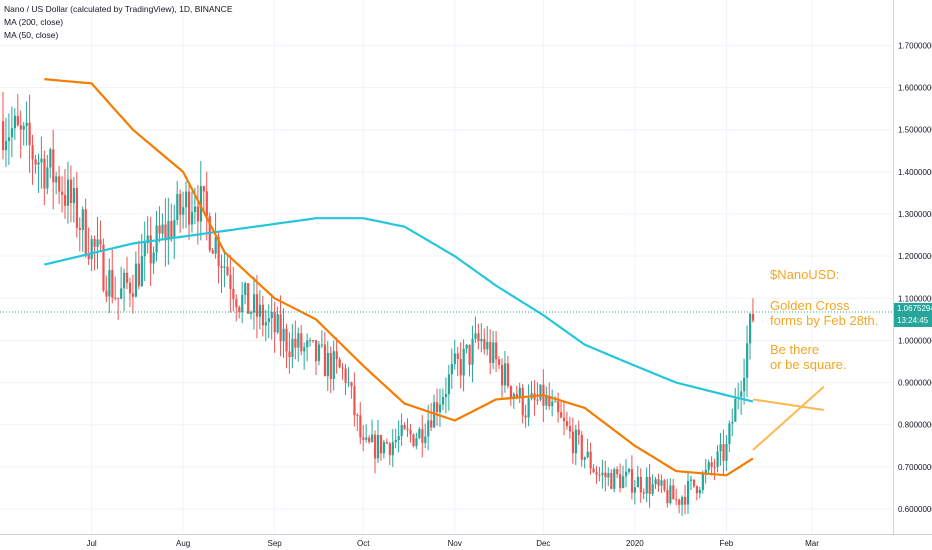 This screenshot has width=932, height=550. I want to click on x-tick-label: Nov, so click(455, 543).